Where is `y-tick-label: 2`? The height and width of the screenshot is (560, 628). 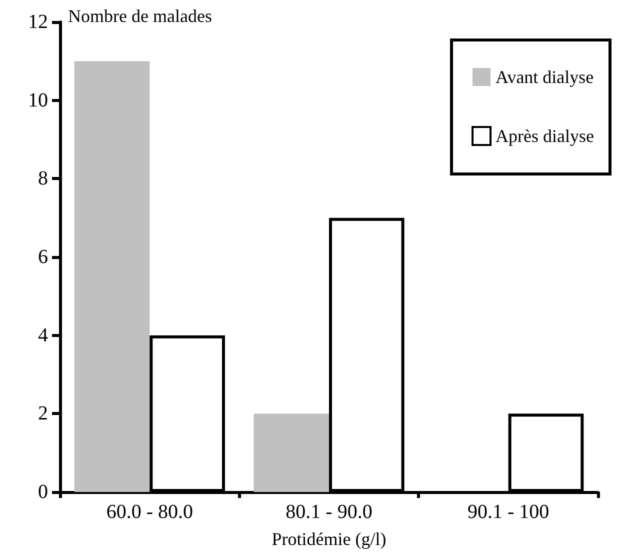
y-tick-label: 2 is located at coordinates (43, 413).